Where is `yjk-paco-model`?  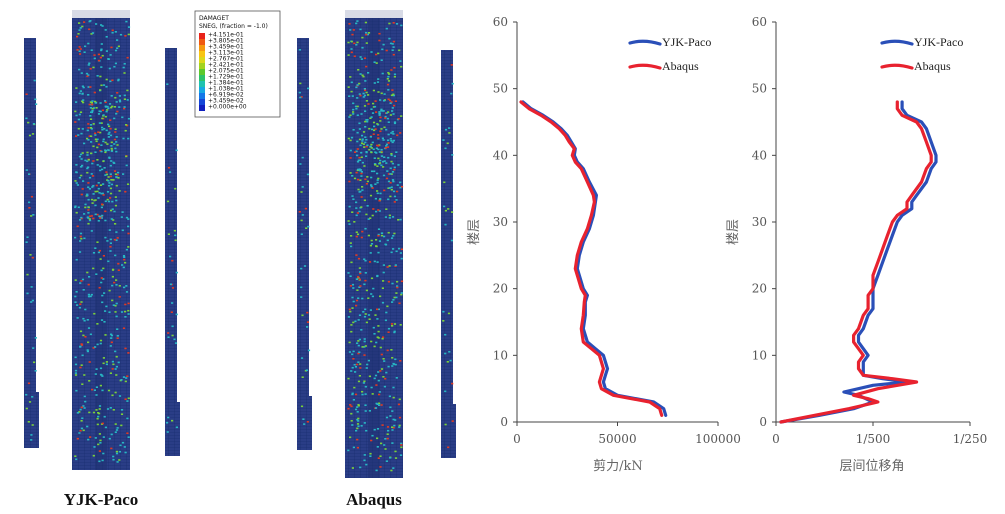 yjk-paco-model is located at coordinates (102, 240).